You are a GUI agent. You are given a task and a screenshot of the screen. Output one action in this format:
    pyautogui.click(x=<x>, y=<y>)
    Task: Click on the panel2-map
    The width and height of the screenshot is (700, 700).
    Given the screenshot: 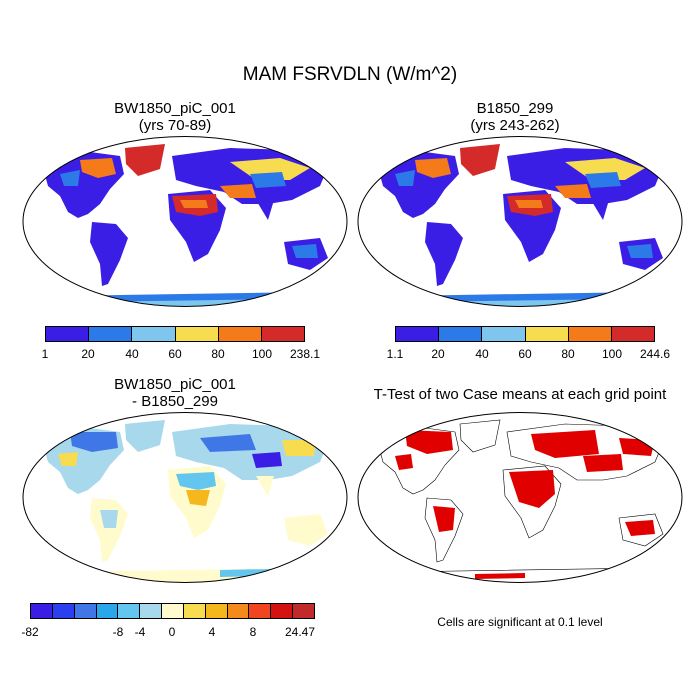 What is the action you would take?
    pyautogui.click(x=520, y=221)
    